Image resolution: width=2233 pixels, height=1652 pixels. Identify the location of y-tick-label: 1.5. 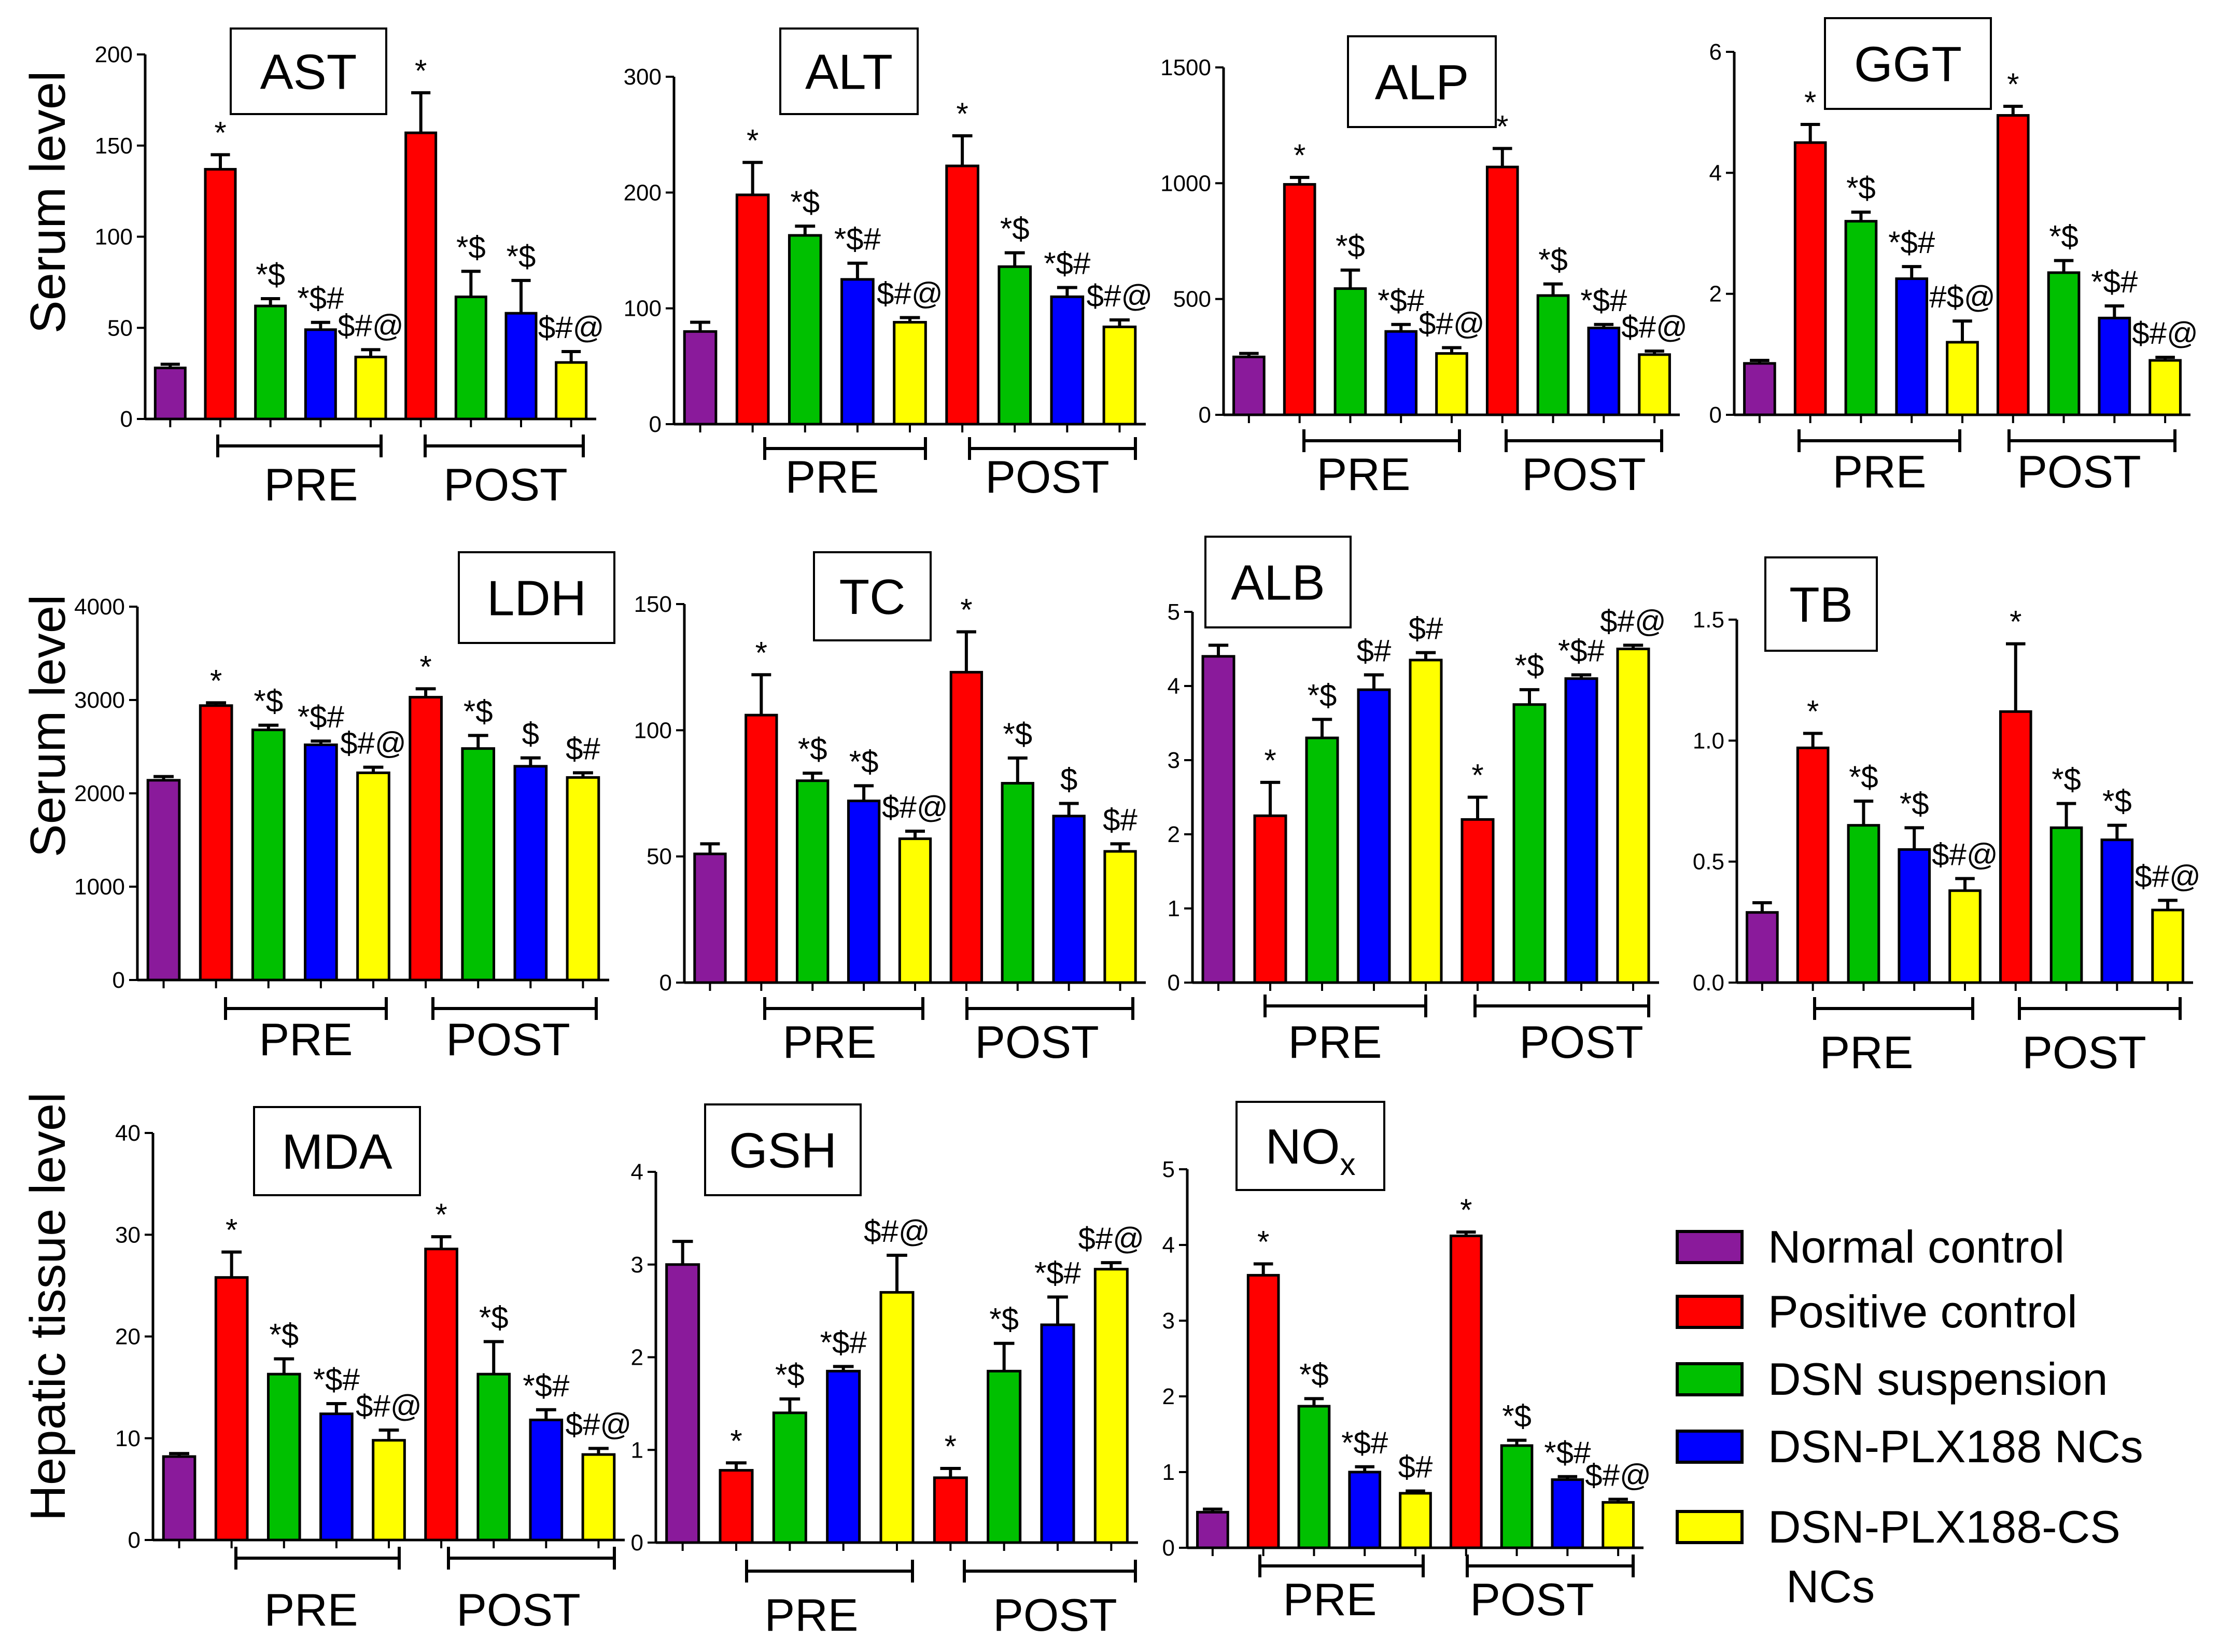
(1709, 620).